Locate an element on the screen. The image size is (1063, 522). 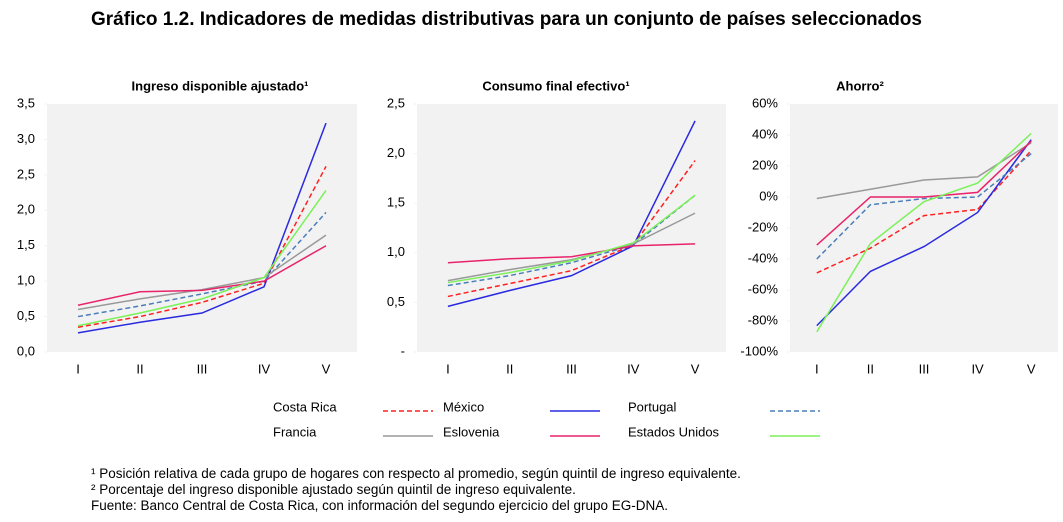
legend-label: Eslovenia is located at coordinates (471, 431).